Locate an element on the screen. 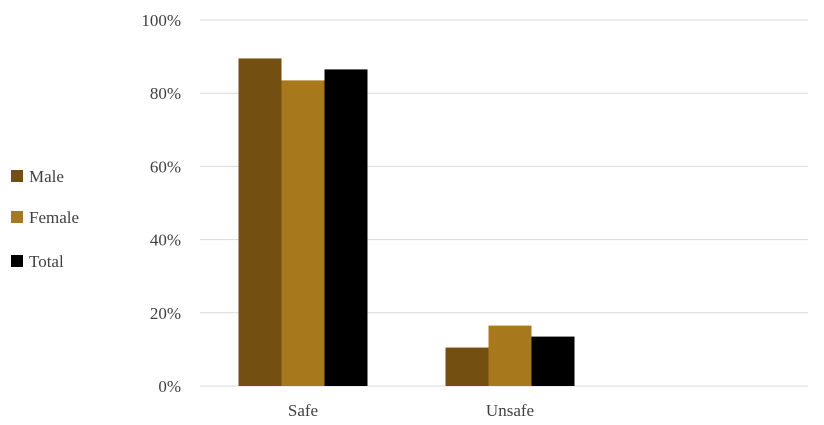 Image resolution: width=824 pixels, height=425 pixels. bar-male-unsafe is located at coordinates (467, 366).